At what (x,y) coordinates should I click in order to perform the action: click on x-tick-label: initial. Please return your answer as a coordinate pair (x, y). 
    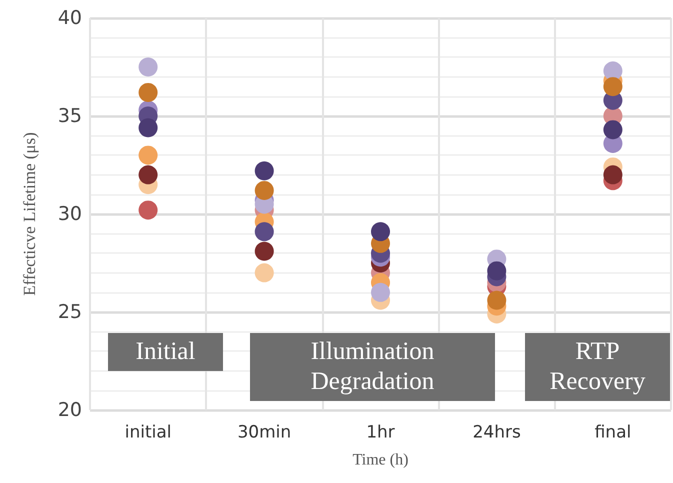
    Looking at the image, I should click on (148, 432).